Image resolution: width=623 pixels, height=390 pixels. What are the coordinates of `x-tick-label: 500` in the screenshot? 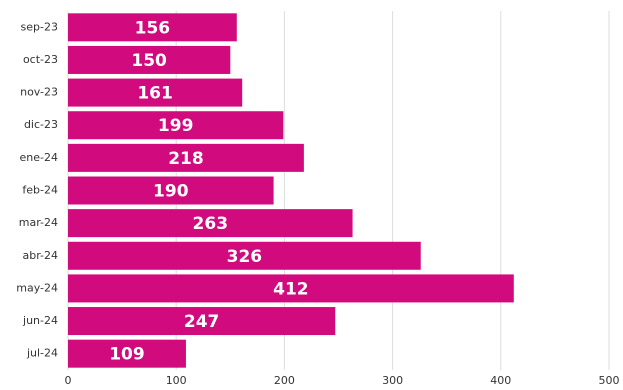 It's located at (609, 380).